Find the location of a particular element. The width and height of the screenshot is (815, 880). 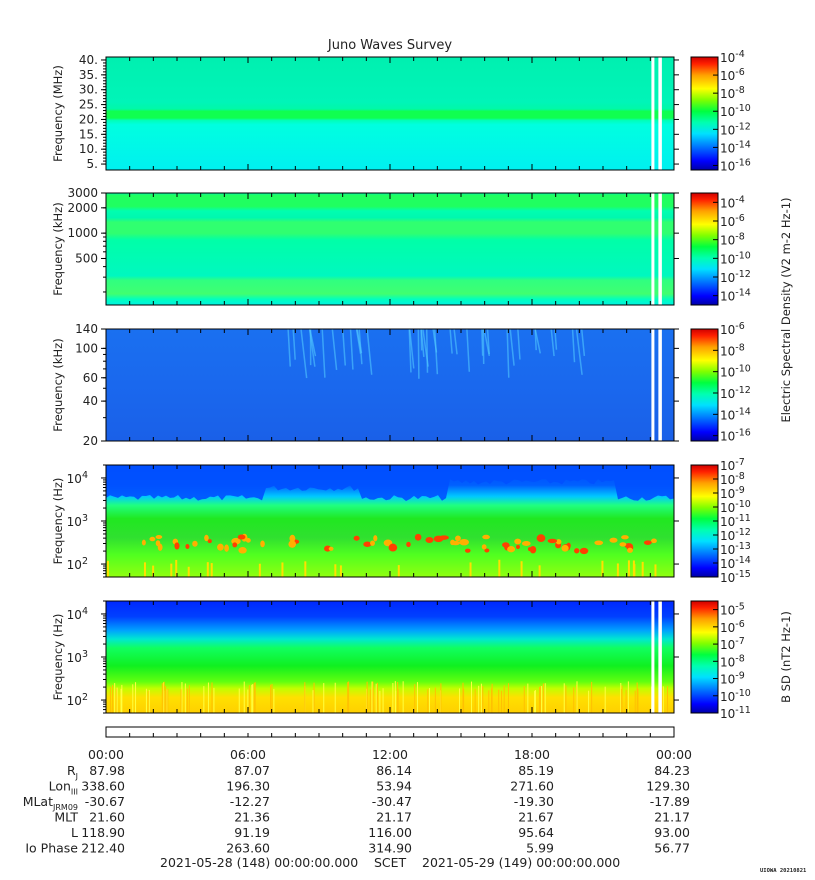

y-tick-label: 30. is located at coordinates (88, 90).